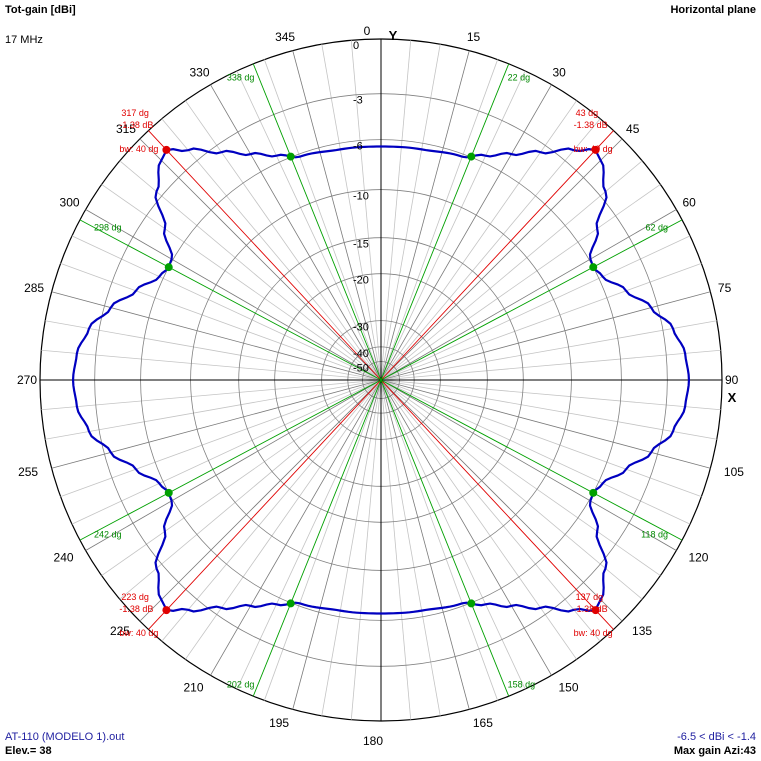 The width and height of the screenshot is (761, 761). I want to click on radial-tick-label: -15, so click(361, 245).